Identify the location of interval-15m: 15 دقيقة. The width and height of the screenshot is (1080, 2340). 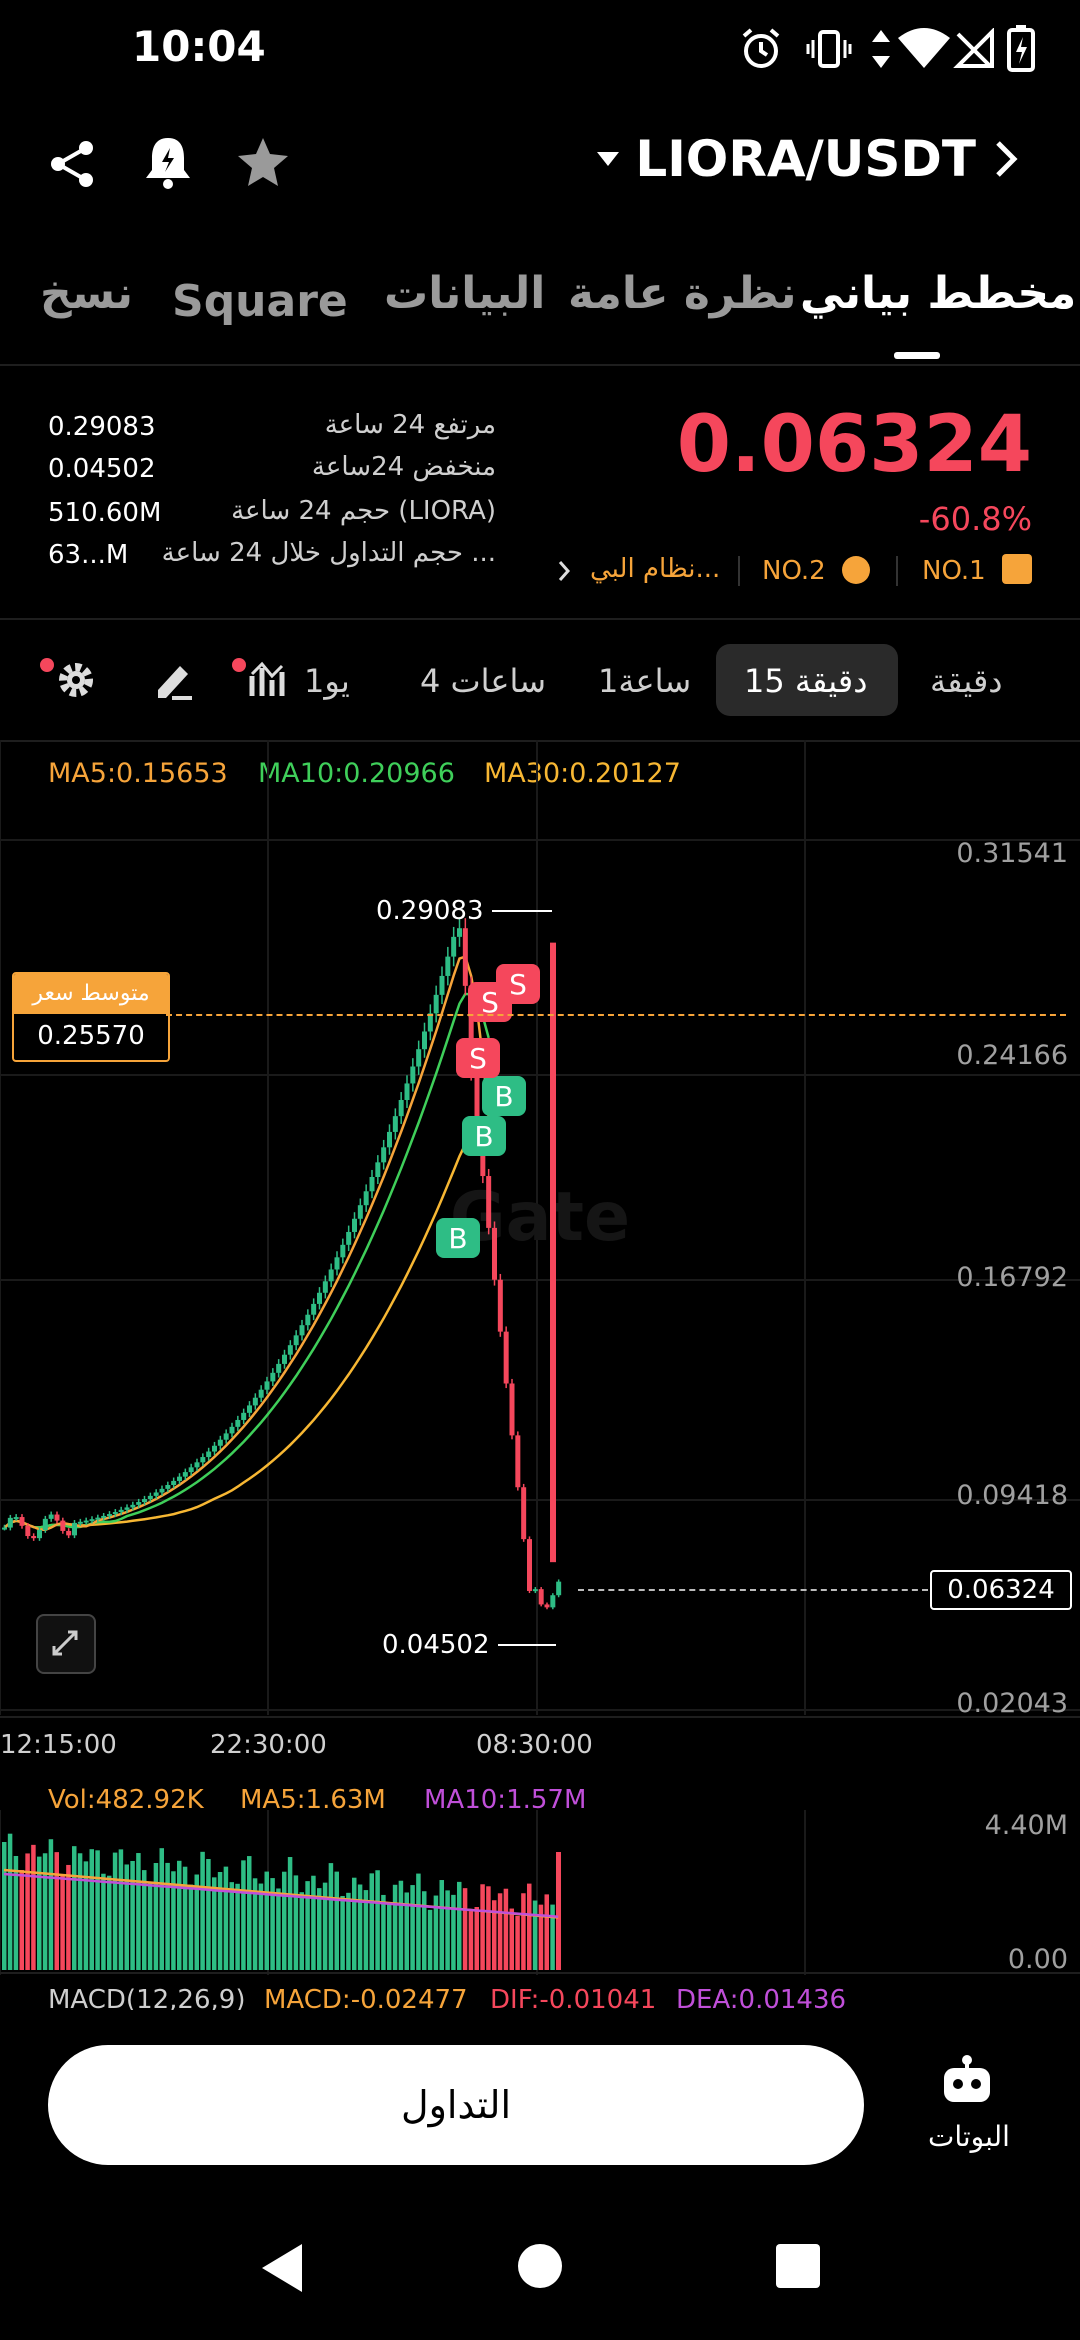
(806, 681).